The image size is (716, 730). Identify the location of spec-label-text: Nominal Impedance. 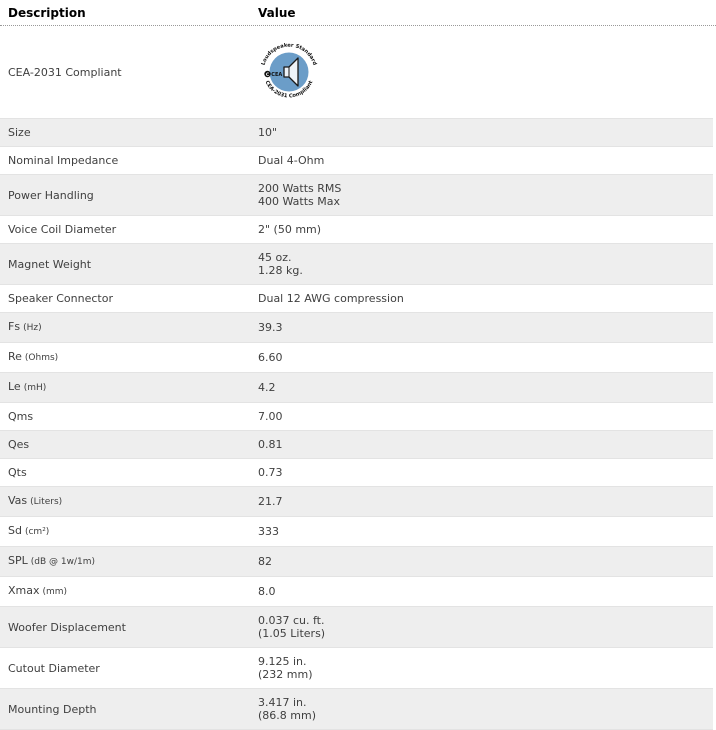
(63, 160).